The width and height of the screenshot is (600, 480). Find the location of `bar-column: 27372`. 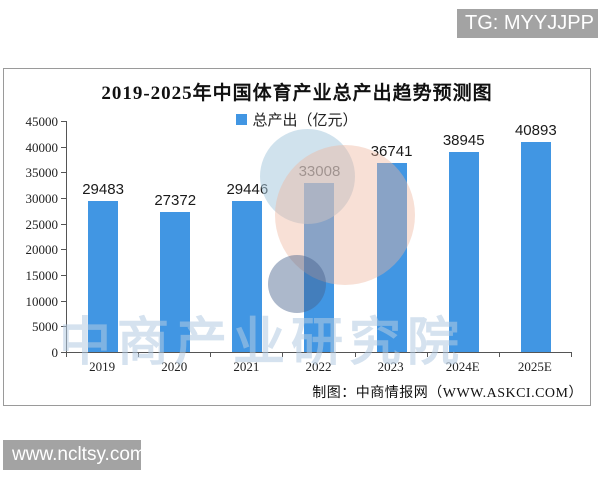

bar-column: 27372 is located at coordinates (175, 236).